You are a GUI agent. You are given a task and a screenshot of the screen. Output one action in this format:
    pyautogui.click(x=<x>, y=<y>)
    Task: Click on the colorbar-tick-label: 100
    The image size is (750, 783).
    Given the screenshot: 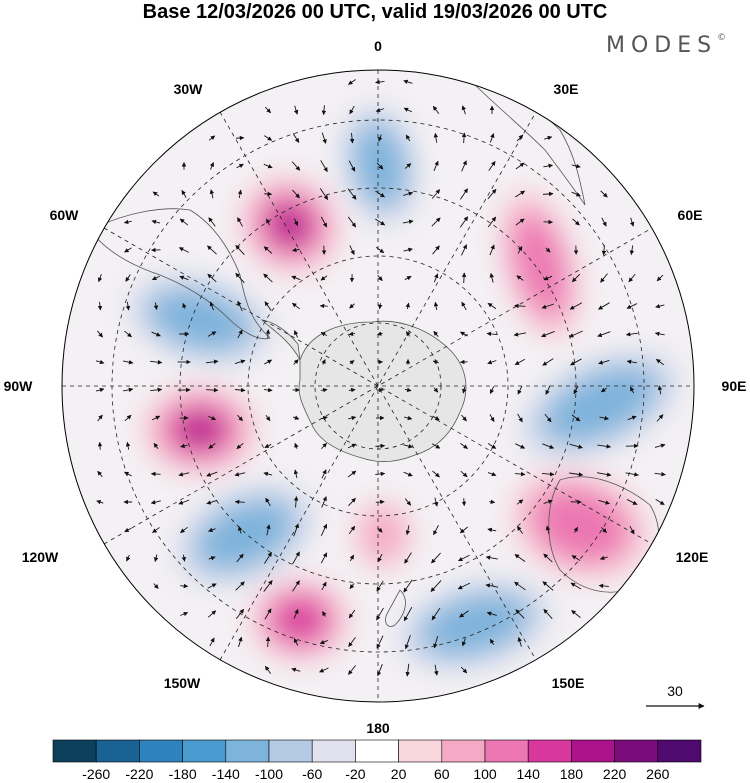 What is the action you would take?
    pyautogui.click(x=485, y=774)
    